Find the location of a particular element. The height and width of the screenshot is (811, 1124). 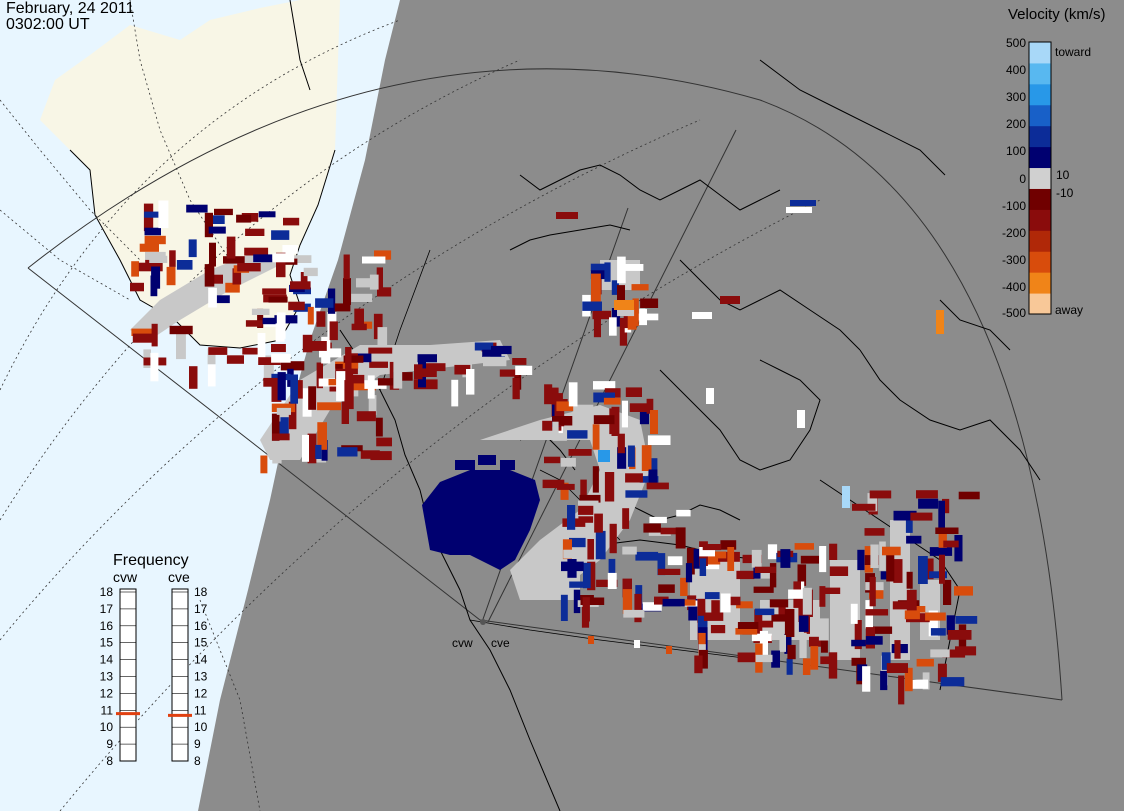

velocity-tick-label: 400 is located at coordinates (1016, 70).